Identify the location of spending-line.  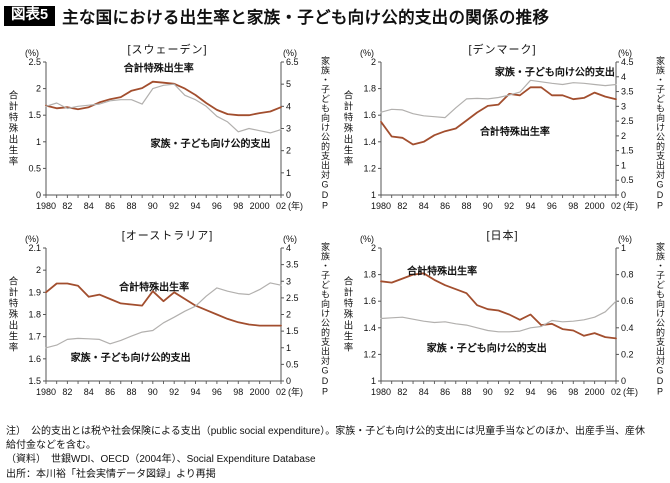
(498, 316).